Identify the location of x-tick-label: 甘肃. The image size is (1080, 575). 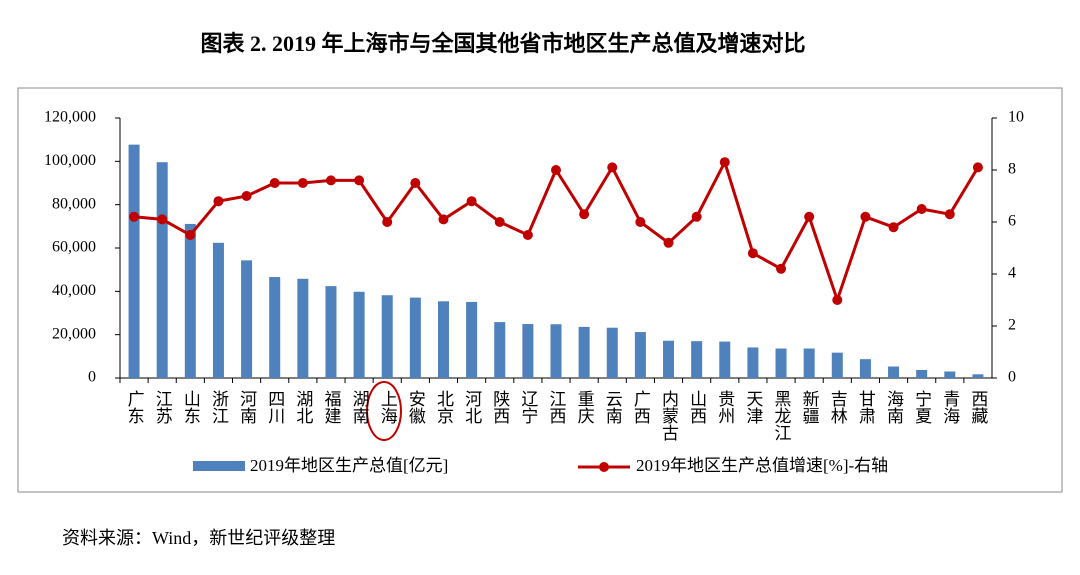
(866, 407).